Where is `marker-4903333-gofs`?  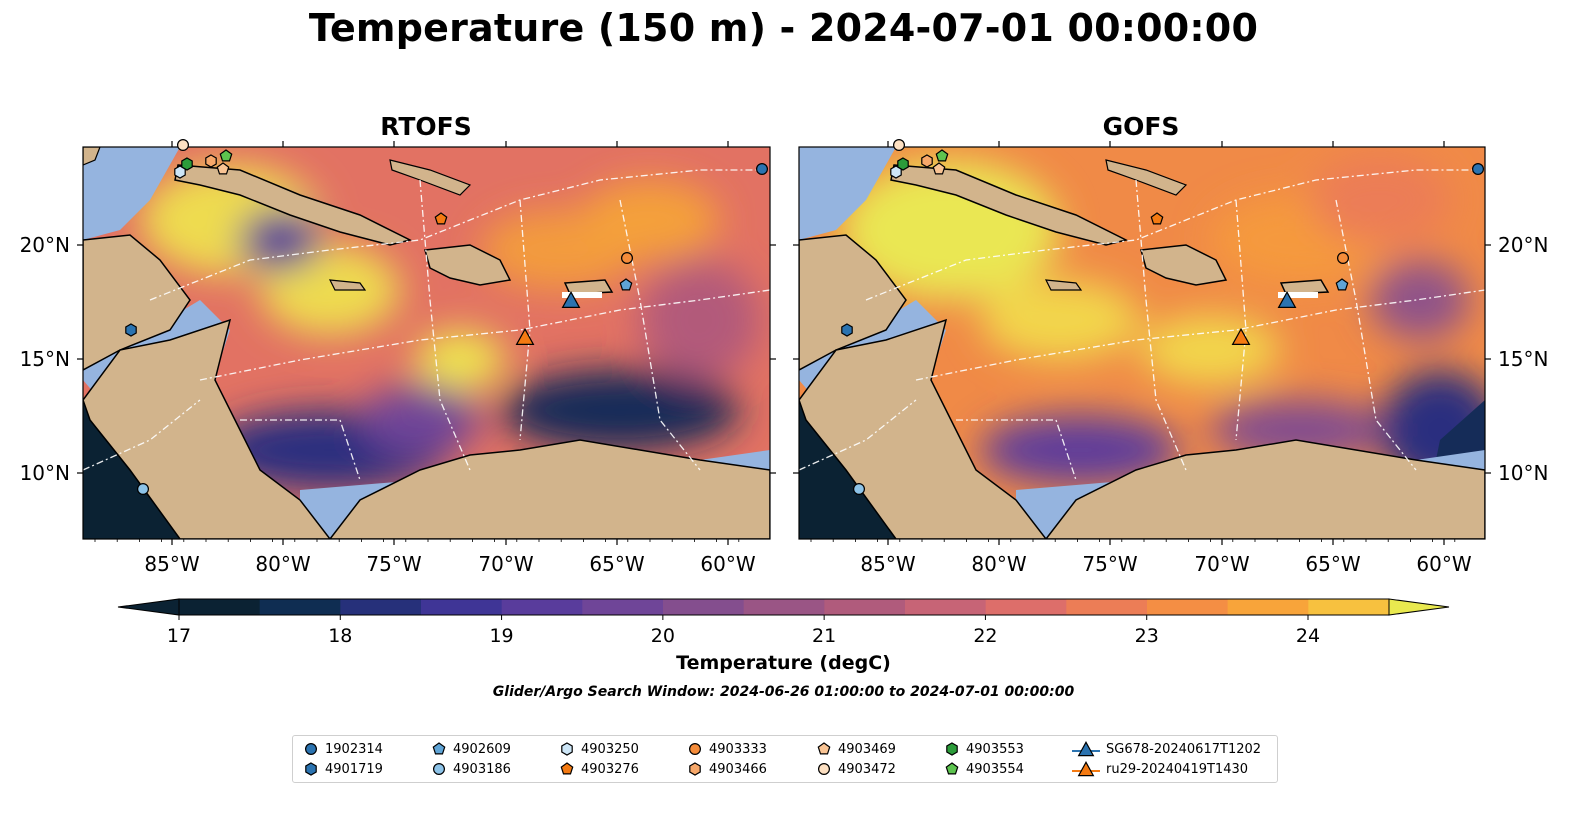 marker-4903333-gofs is located at coordinates (1342, 258).